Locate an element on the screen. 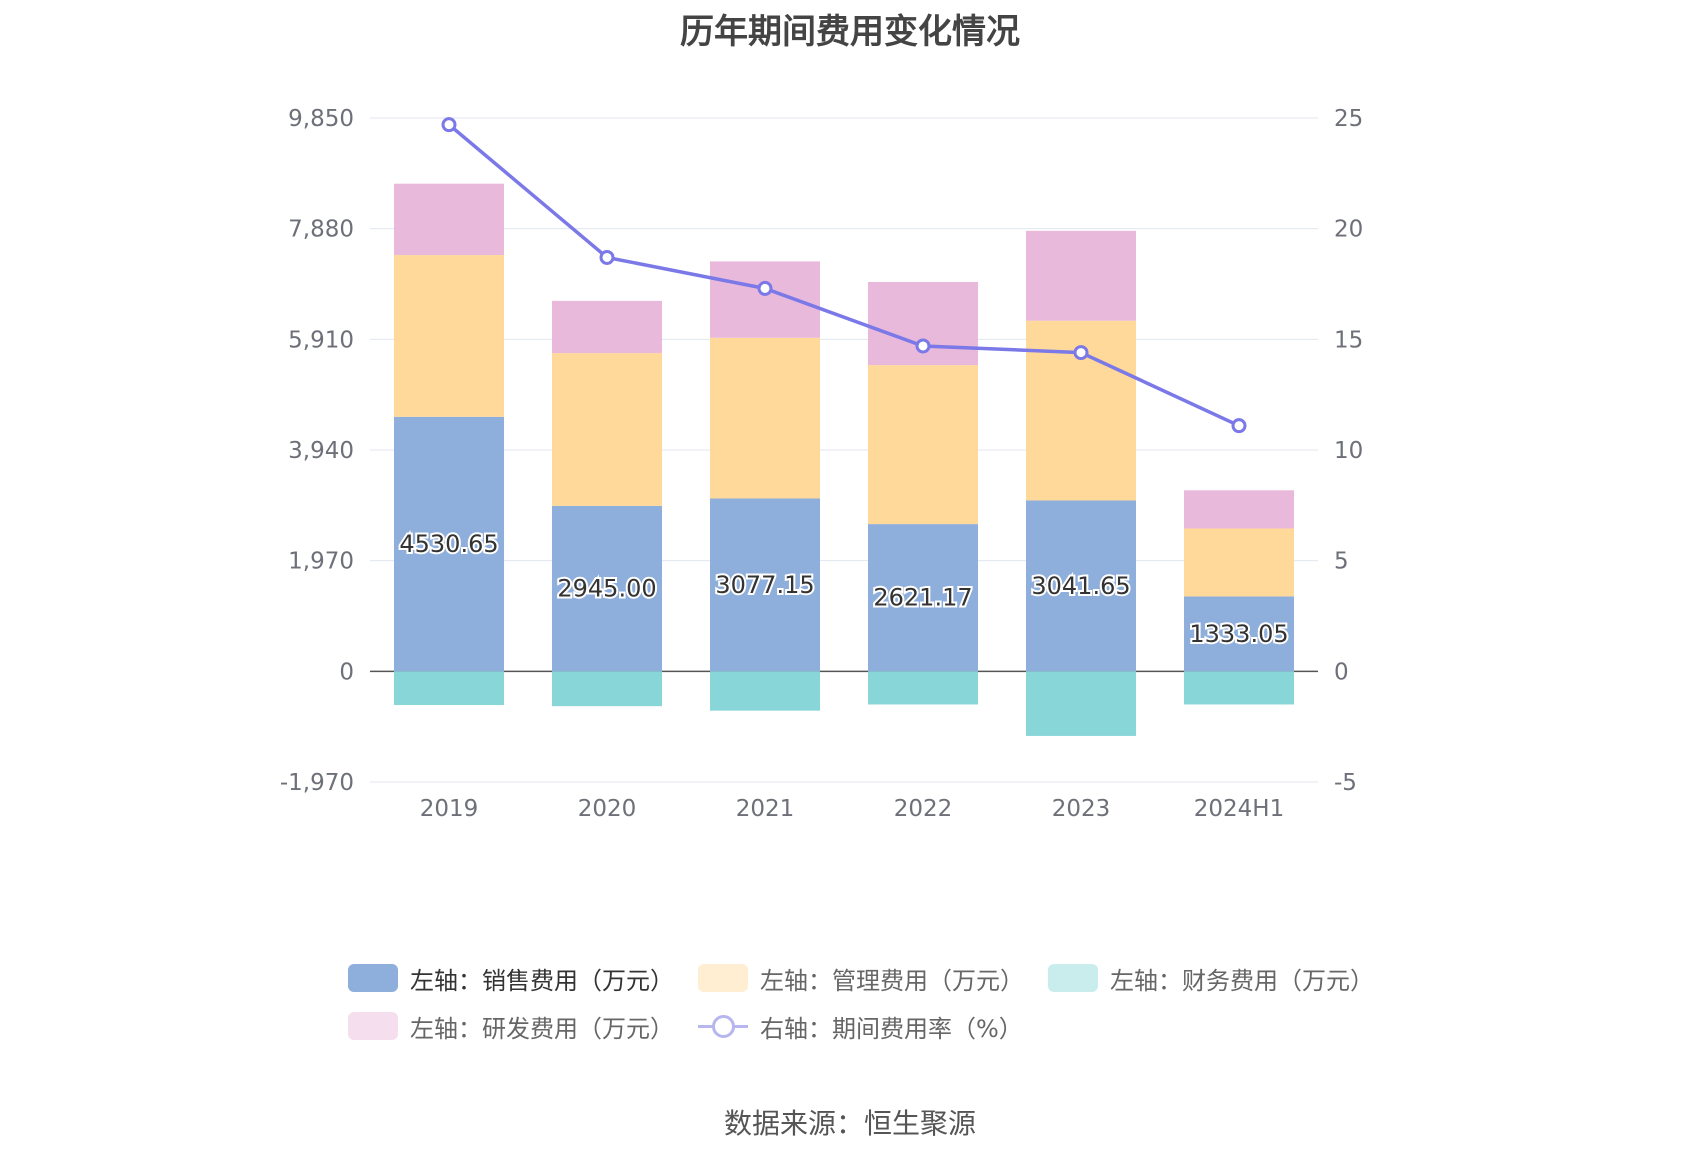 The height and width of the screenshot is (1150, 1700). x-axis-tick-label: 2021 is located at coordinates (765, 809).